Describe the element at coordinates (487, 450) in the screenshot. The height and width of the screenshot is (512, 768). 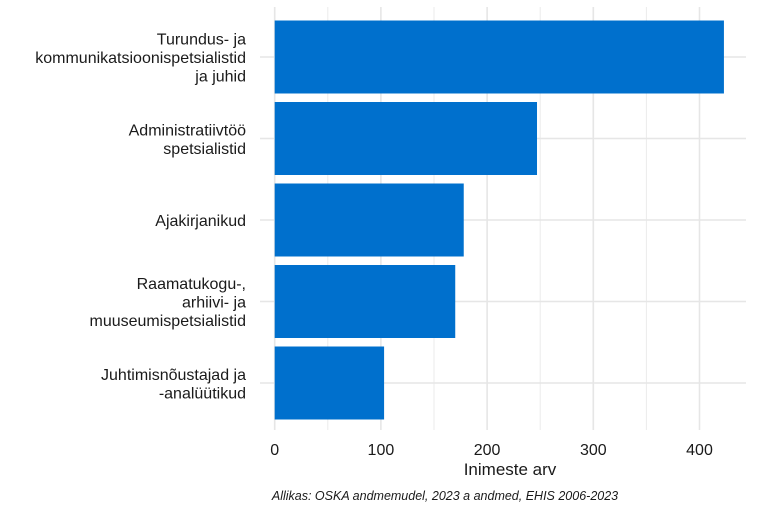
I see `x-tick-label: 200` at that location.